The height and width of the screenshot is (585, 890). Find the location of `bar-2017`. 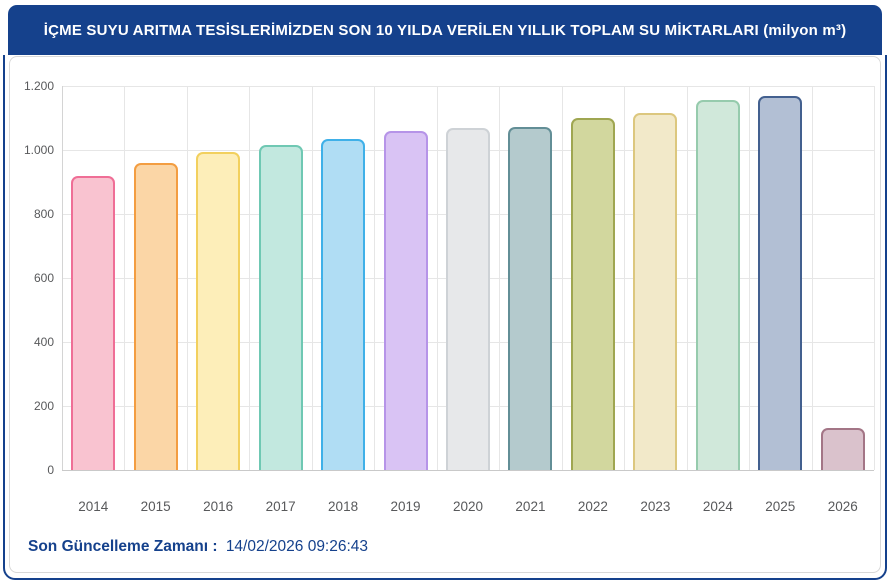

bar-2017 is located at coordinates (280, 307).